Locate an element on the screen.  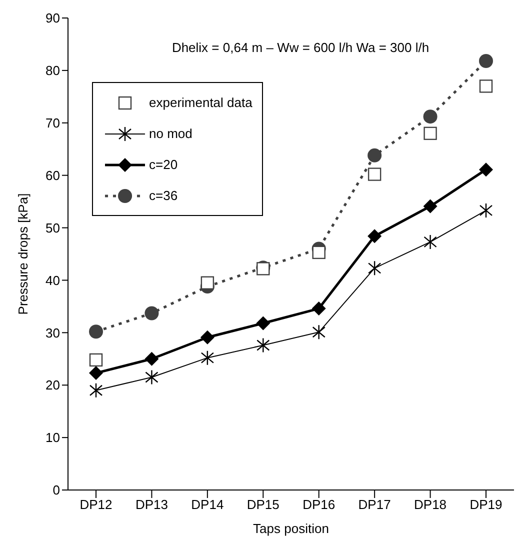
y-tick-label: 20 is located at coordinates (53, 385).